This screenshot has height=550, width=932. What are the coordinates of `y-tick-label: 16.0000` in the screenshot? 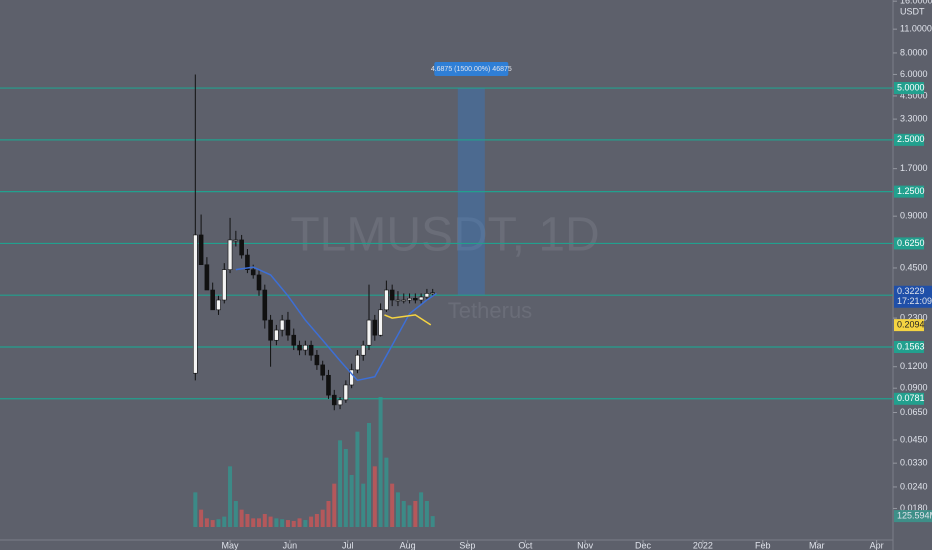 It's located at (916, 3).